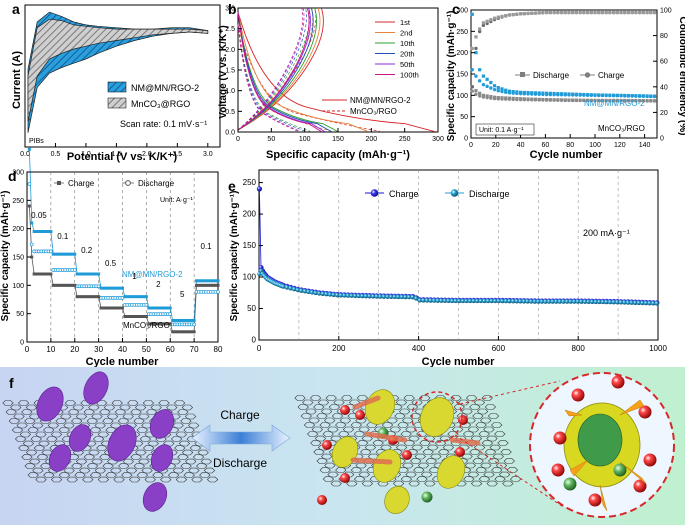 Image resolution: width=685 pixels, height=525 pixels. I want to click on panel-b-plot, so click(336, 70).